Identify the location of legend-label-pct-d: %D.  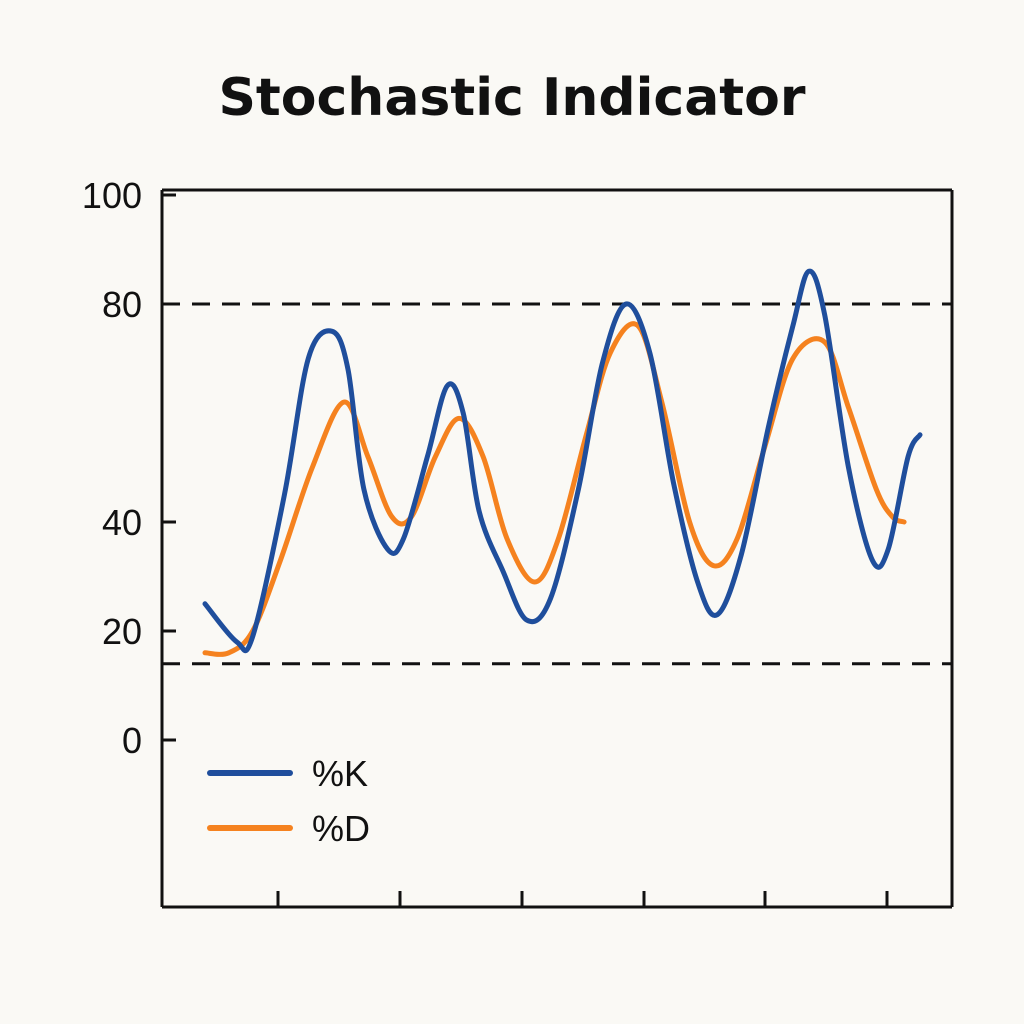
(341, 828).